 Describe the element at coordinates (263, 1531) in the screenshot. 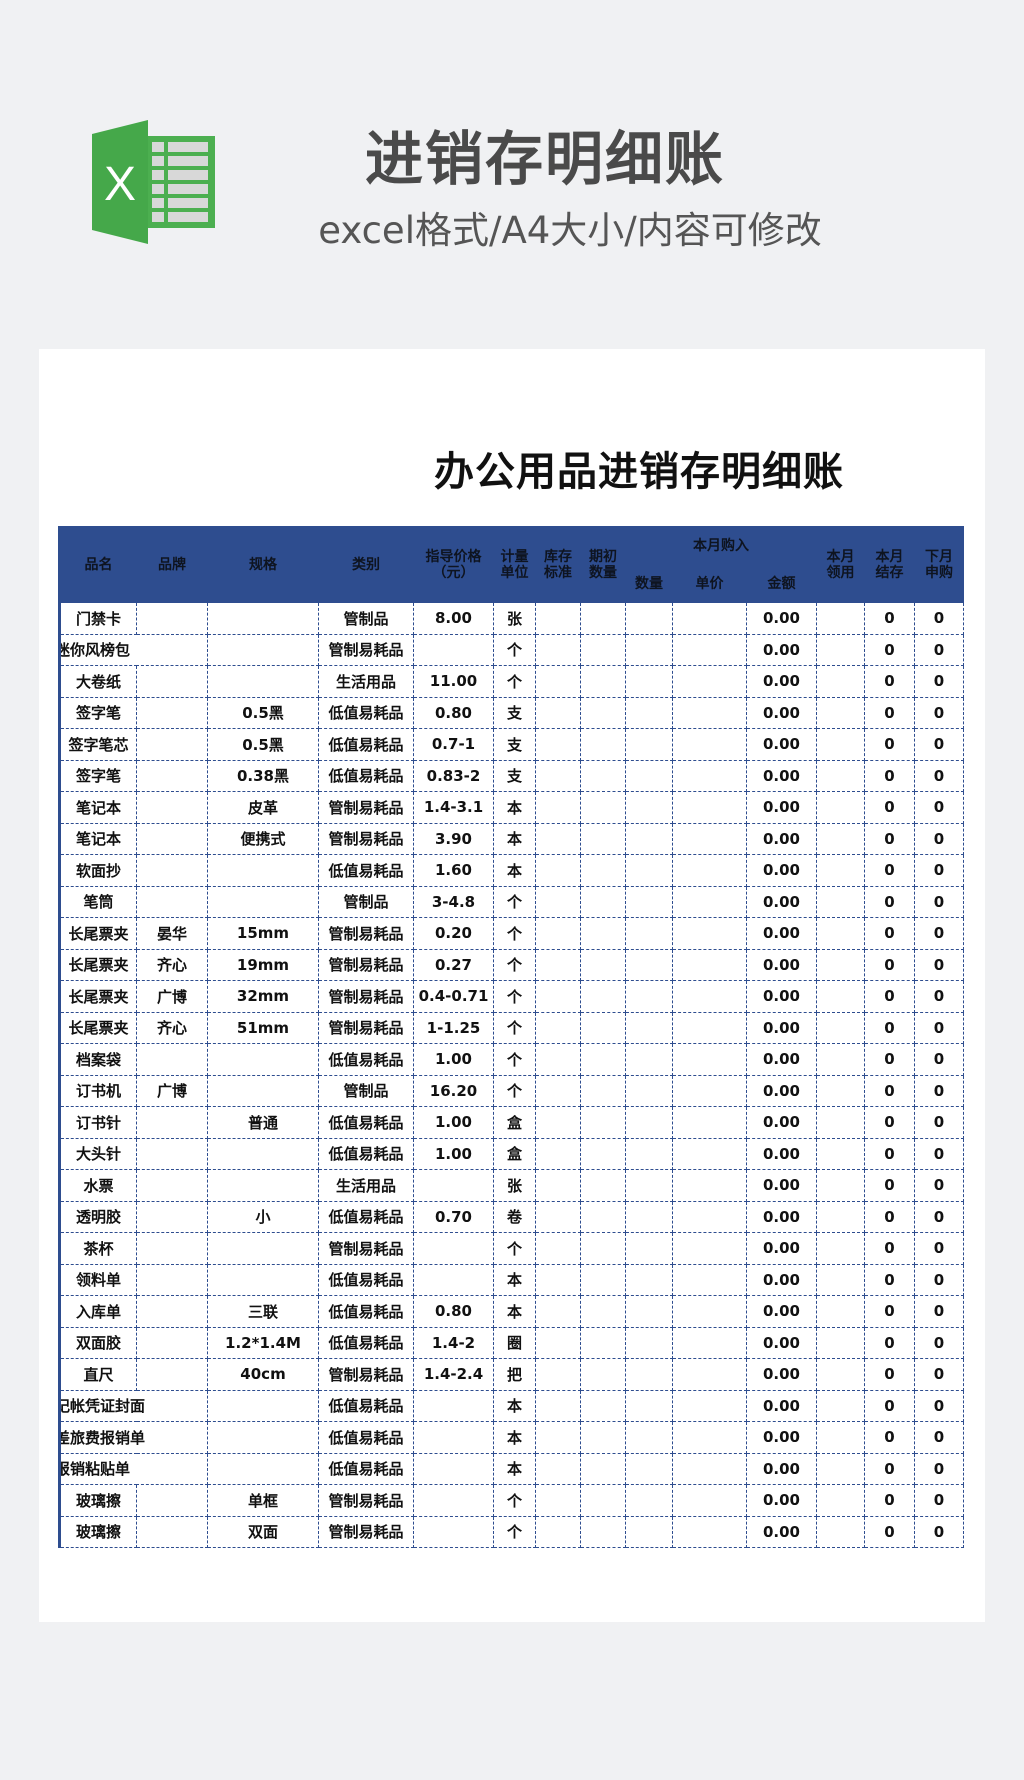

I see `cell-spec: 双面` at that location.